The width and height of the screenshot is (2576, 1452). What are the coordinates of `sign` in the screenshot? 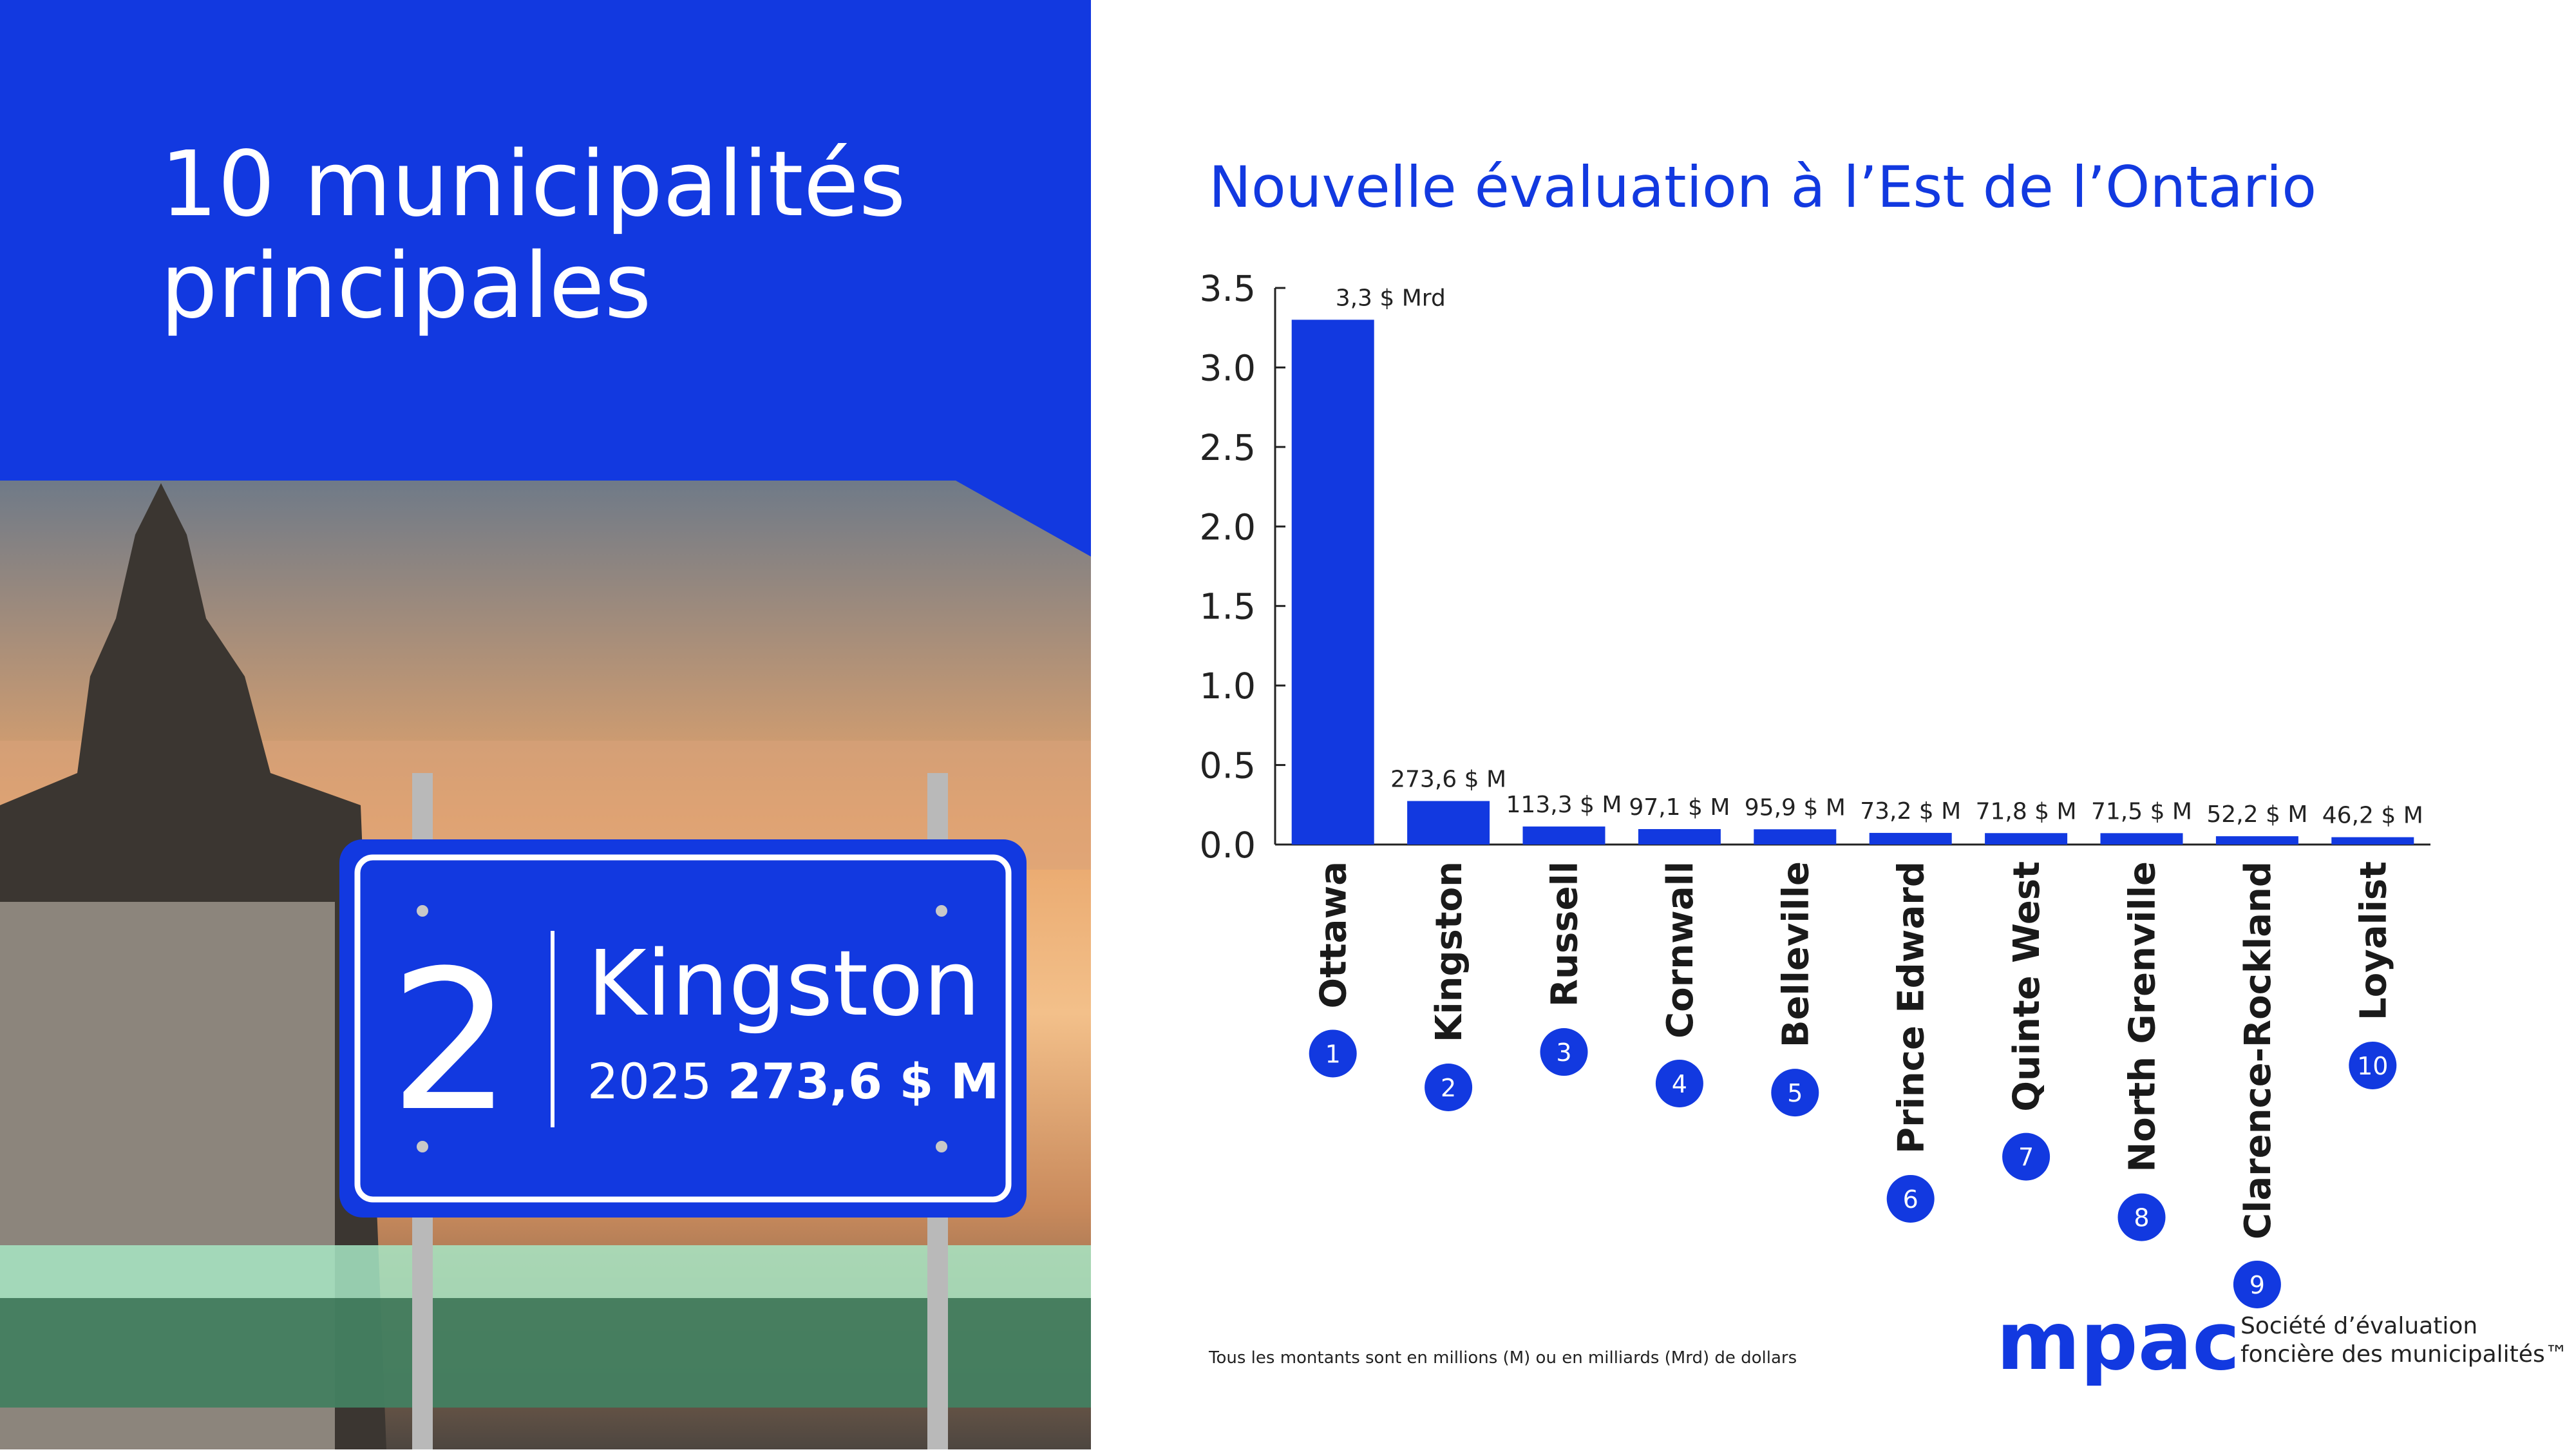 It's located at (683, 1028).